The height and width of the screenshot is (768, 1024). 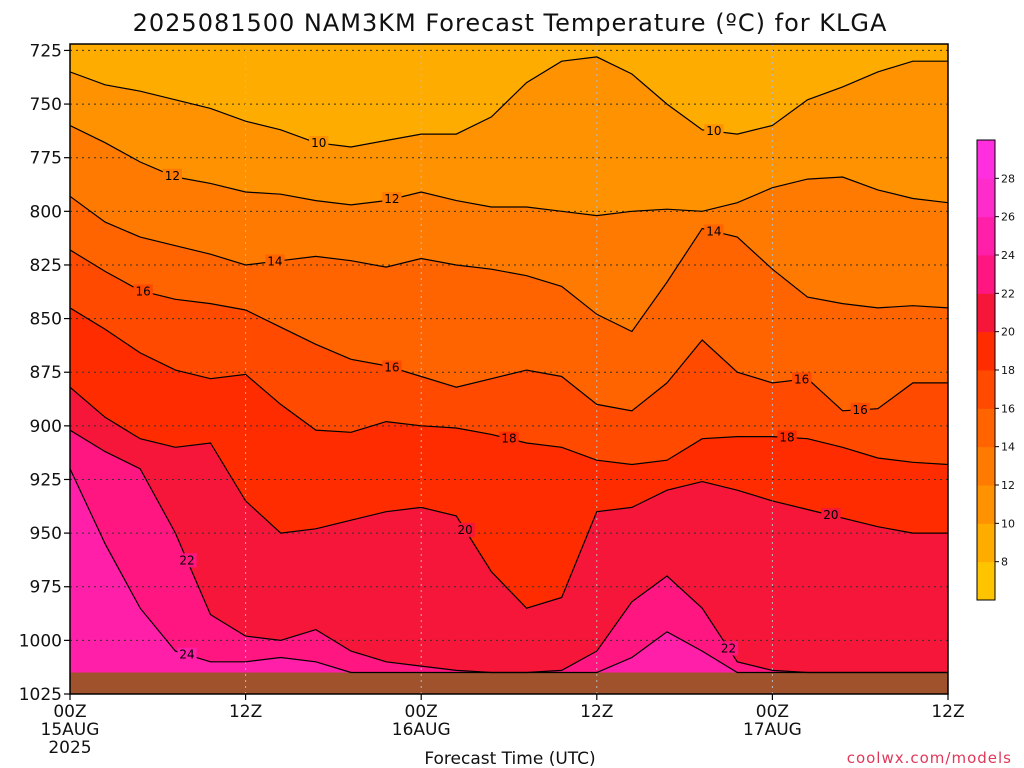 What do you see at coordinates (40, 641) in the screenshot?
I see `y-tick-label-1000: 1000` at bounding box center [40, 641].